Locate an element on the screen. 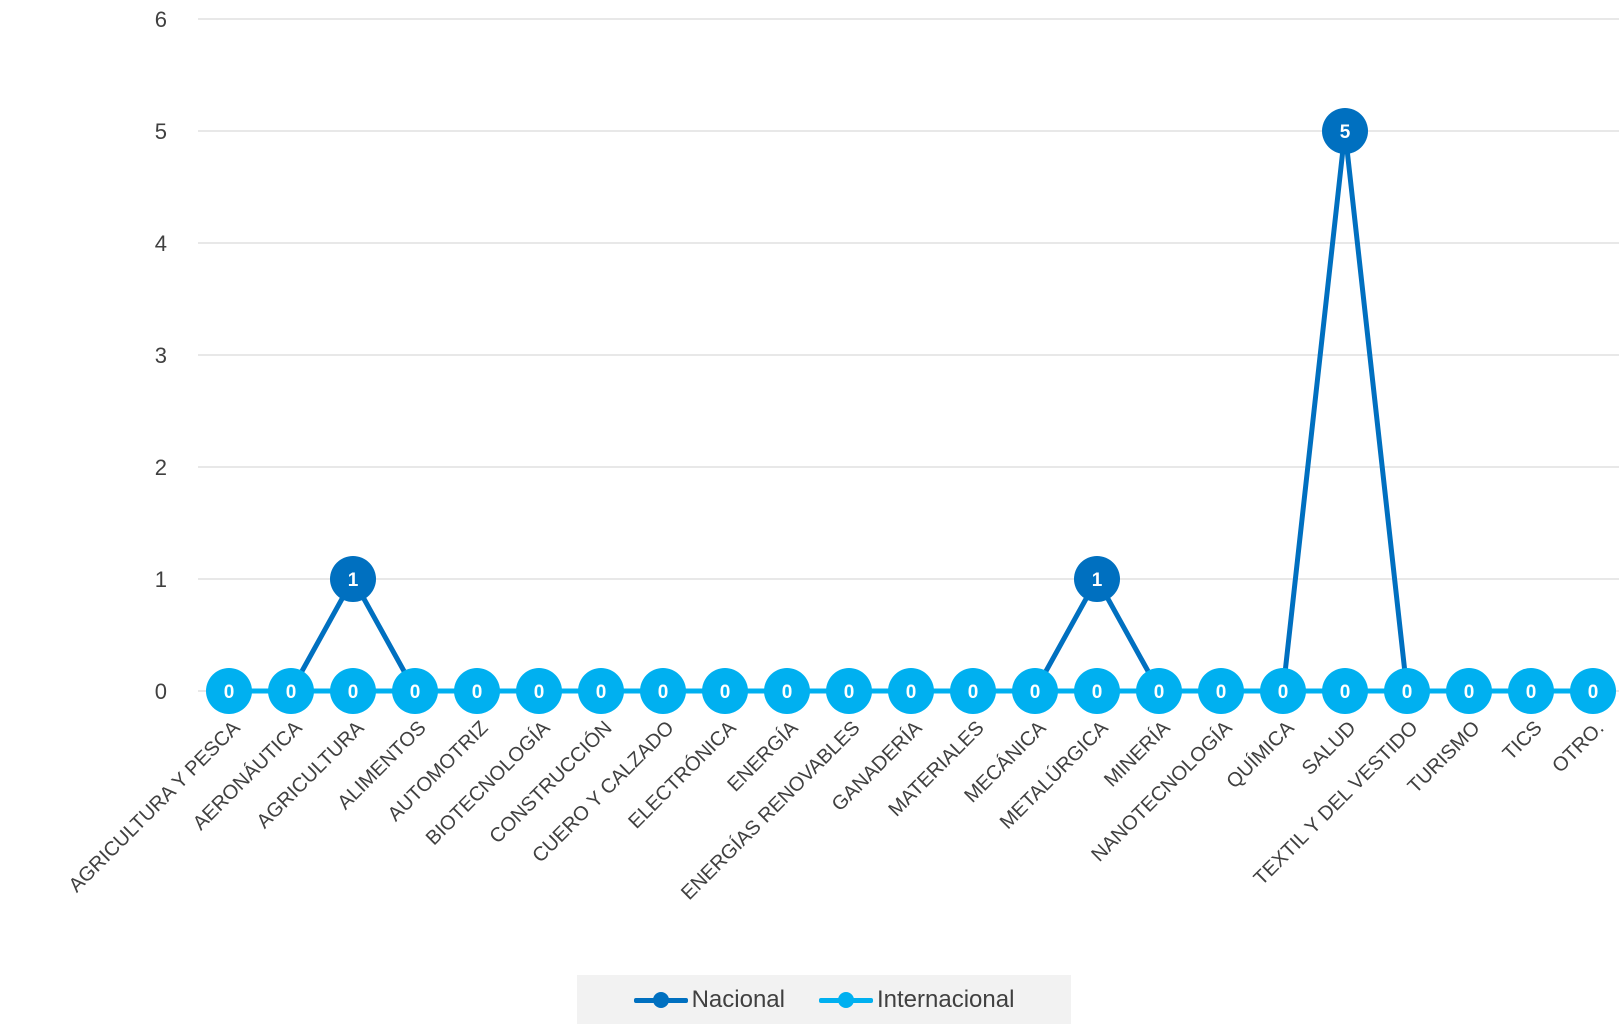  legend-item-nacional: Nacional is located at coordinates (709, 999).